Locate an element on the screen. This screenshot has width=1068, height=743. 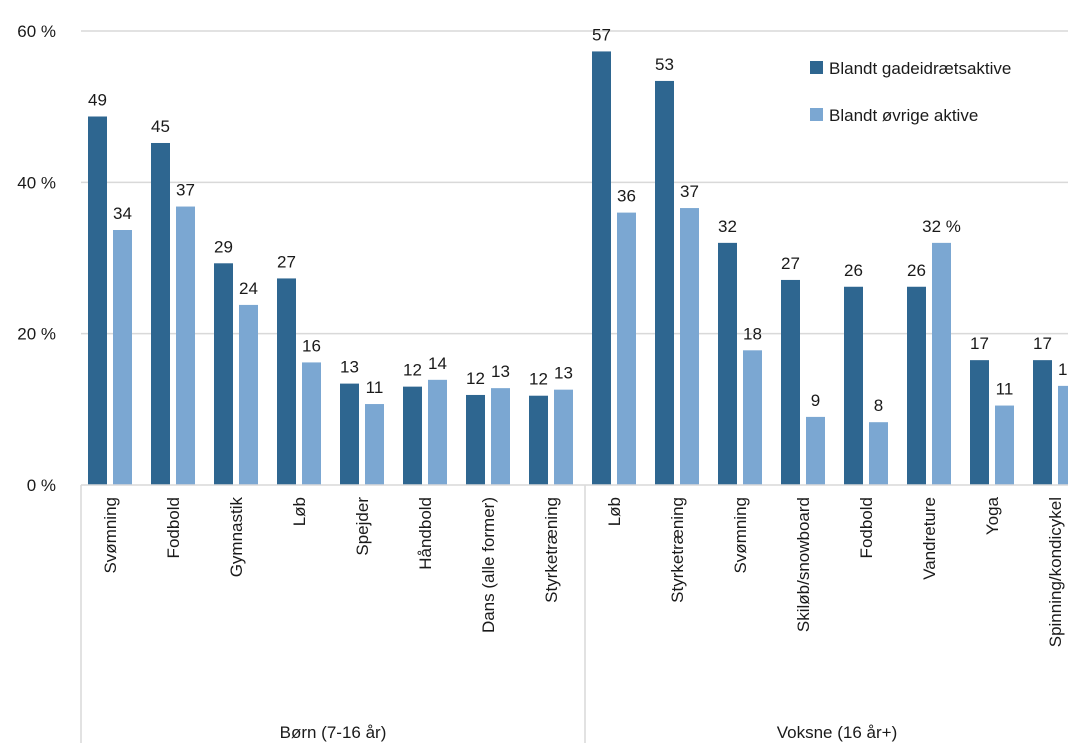
data-label: 32 % is located at coordinates (941, 226).